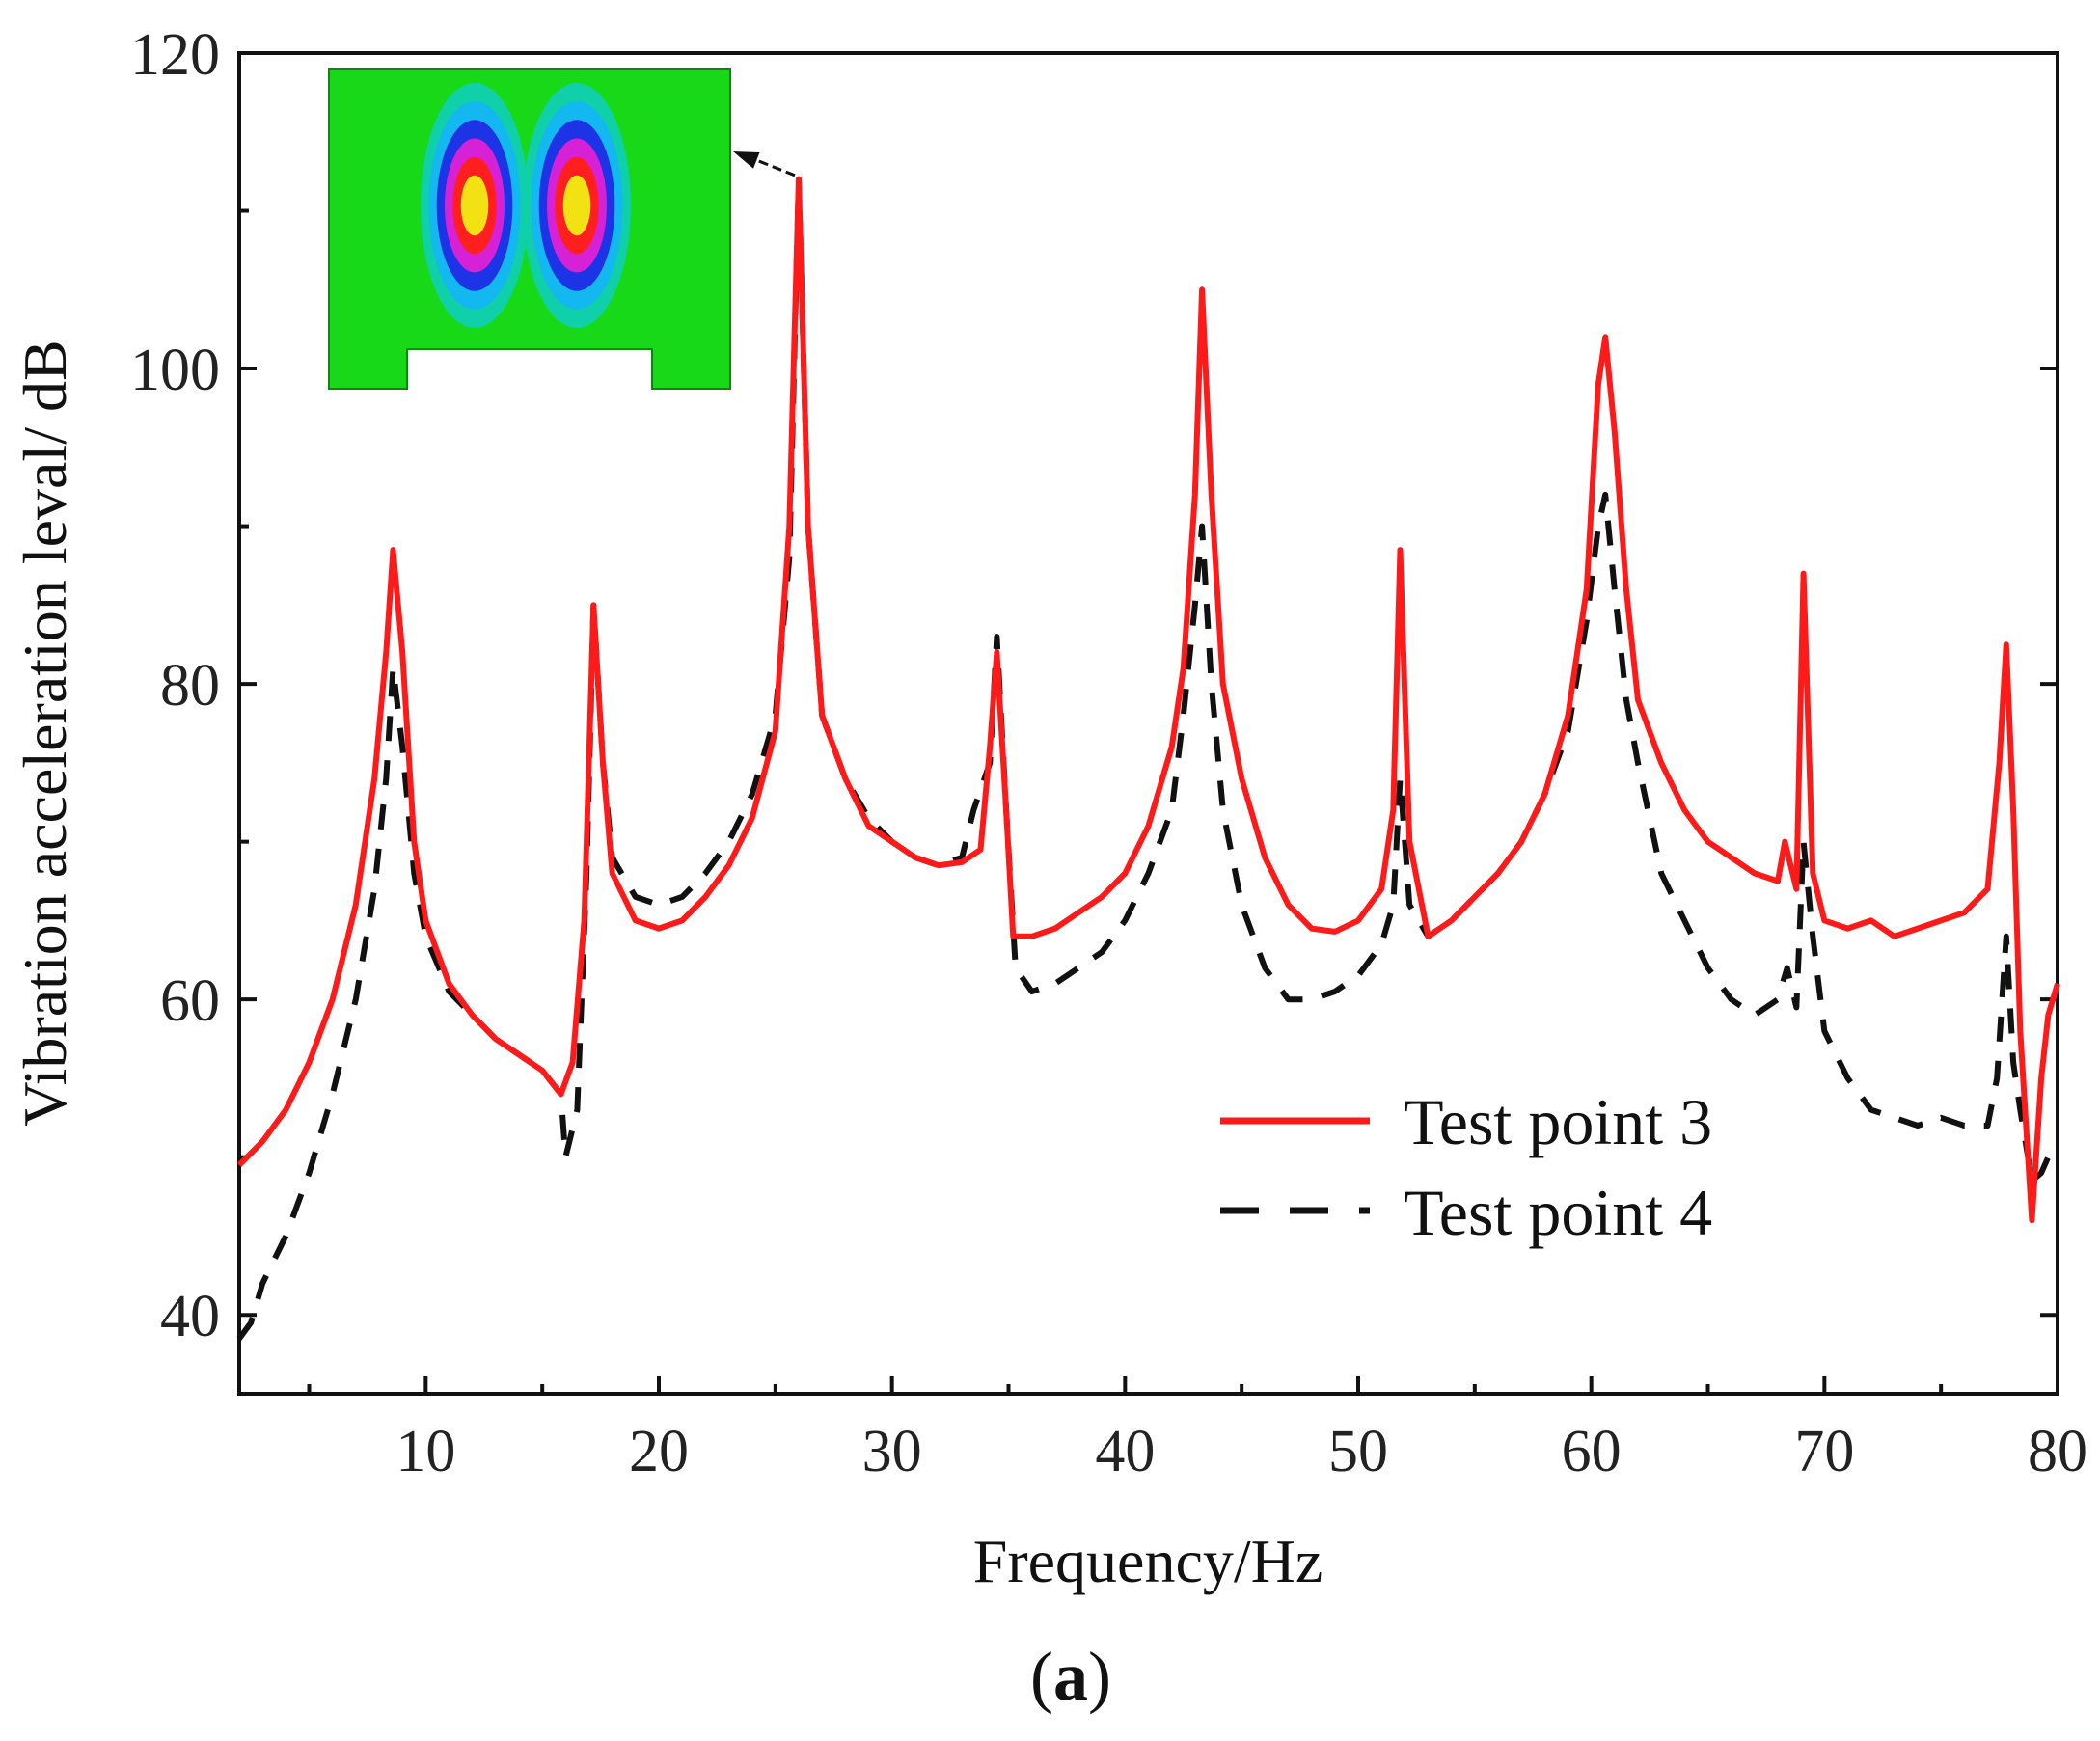 The height and width of the screenshot is (1741, 2100). Describe the element at coordinates (2057, 1451) in the screenshot. I see `x-tick-label-80: 80` at that location.